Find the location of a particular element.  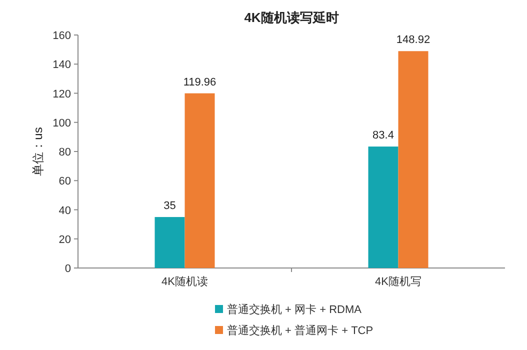

y-tick-label: 120 is located at coordinates (61, 94).